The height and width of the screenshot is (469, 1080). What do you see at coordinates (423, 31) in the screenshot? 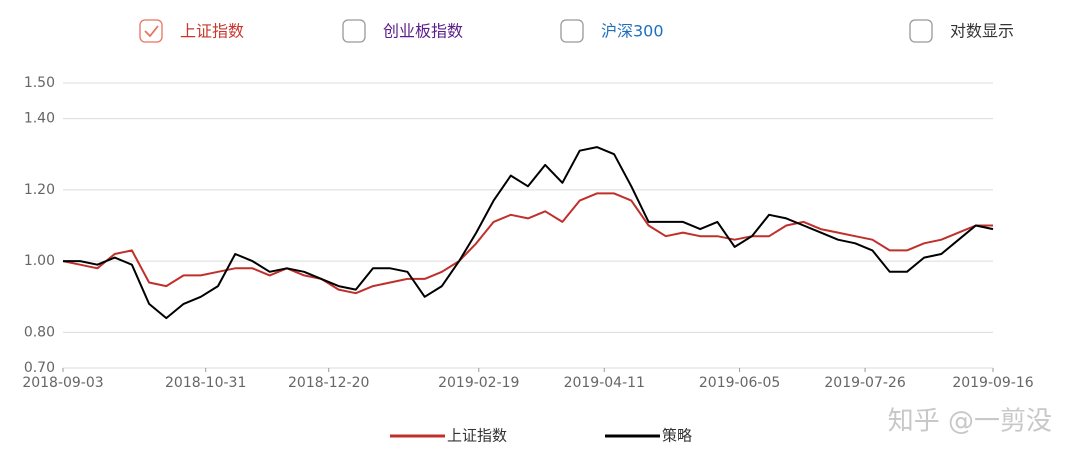
I see `toggle-label: 创业板指数` at bounding box center [423, 31].